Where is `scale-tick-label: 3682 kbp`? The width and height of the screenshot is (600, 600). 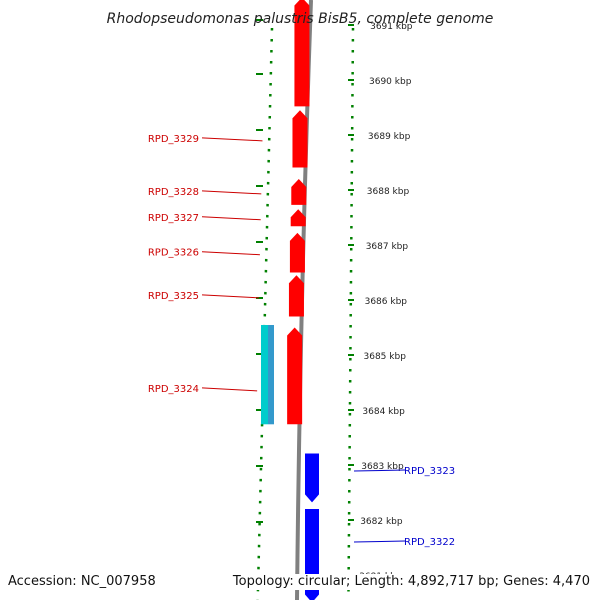
scale-tick-label: 3682 kbp is located at coordinates (381, 522).